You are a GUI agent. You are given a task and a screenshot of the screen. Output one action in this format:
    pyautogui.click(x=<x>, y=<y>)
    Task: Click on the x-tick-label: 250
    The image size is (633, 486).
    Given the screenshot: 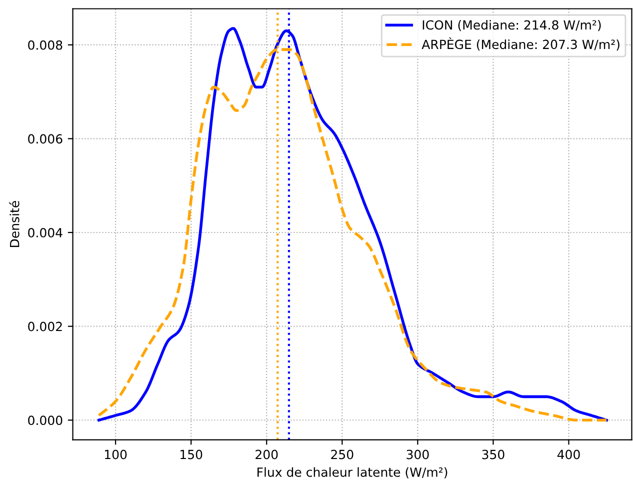 What is the action you would take?
    pyautogui.click(x=342, y=455)
    